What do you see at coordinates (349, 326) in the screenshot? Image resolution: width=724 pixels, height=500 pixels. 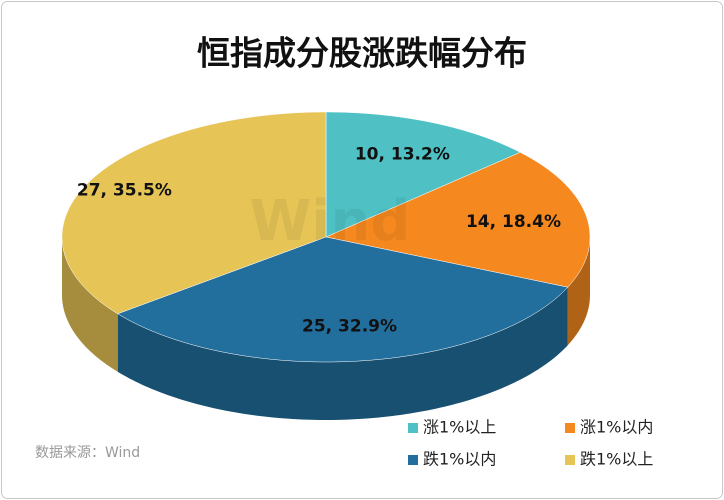 I see `data-label: 25, 32.9%` at bounding box center [349, 326].